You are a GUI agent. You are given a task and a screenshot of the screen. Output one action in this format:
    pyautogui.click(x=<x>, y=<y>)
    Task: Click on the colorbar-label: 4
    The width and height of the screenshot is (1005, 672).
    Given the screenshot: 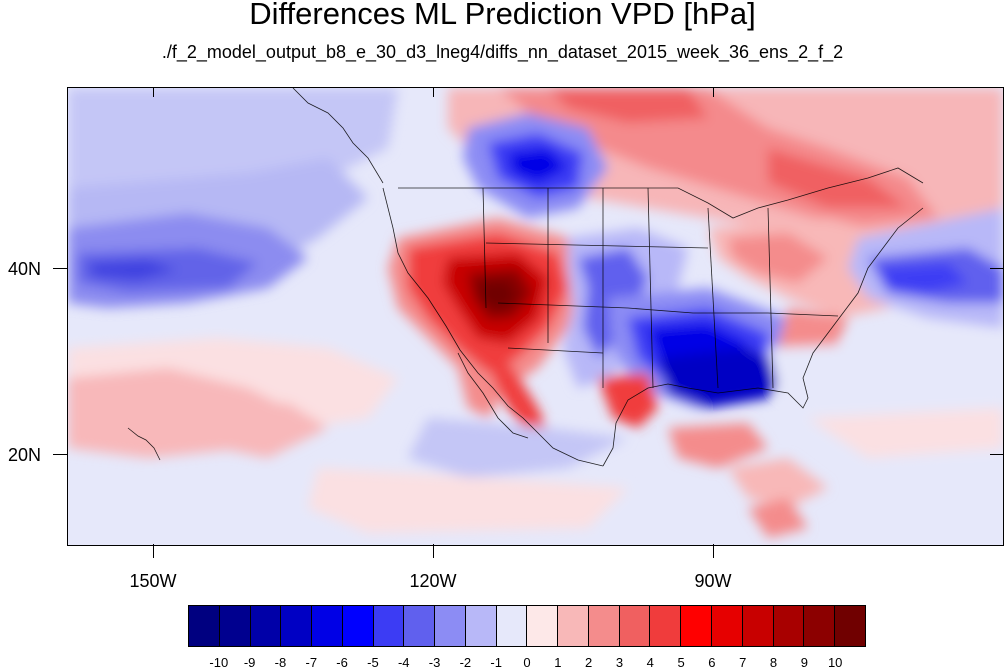 What is the action you would take?
    pyautogui.click(x=650, y=662)
    